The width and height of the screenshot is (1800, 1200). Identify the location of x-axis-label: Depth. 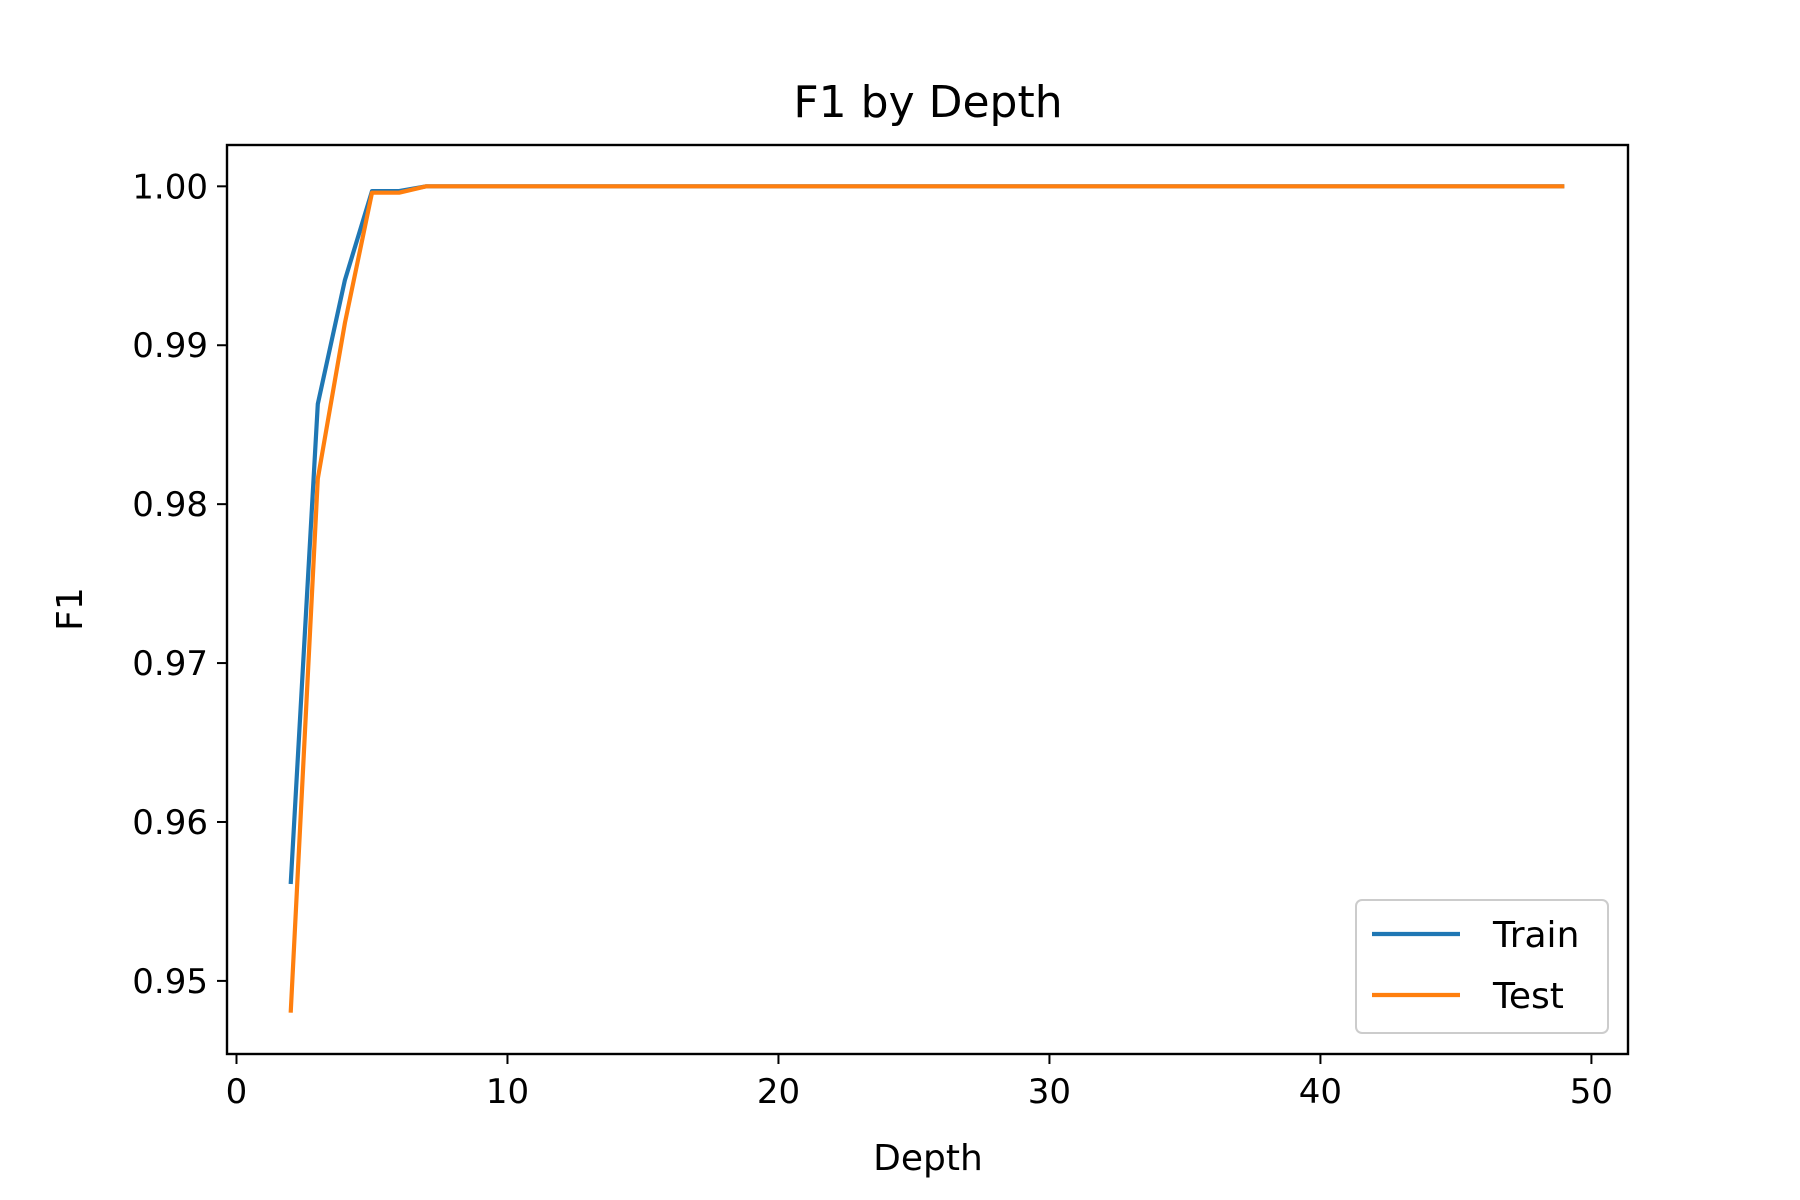
(928, 1158).